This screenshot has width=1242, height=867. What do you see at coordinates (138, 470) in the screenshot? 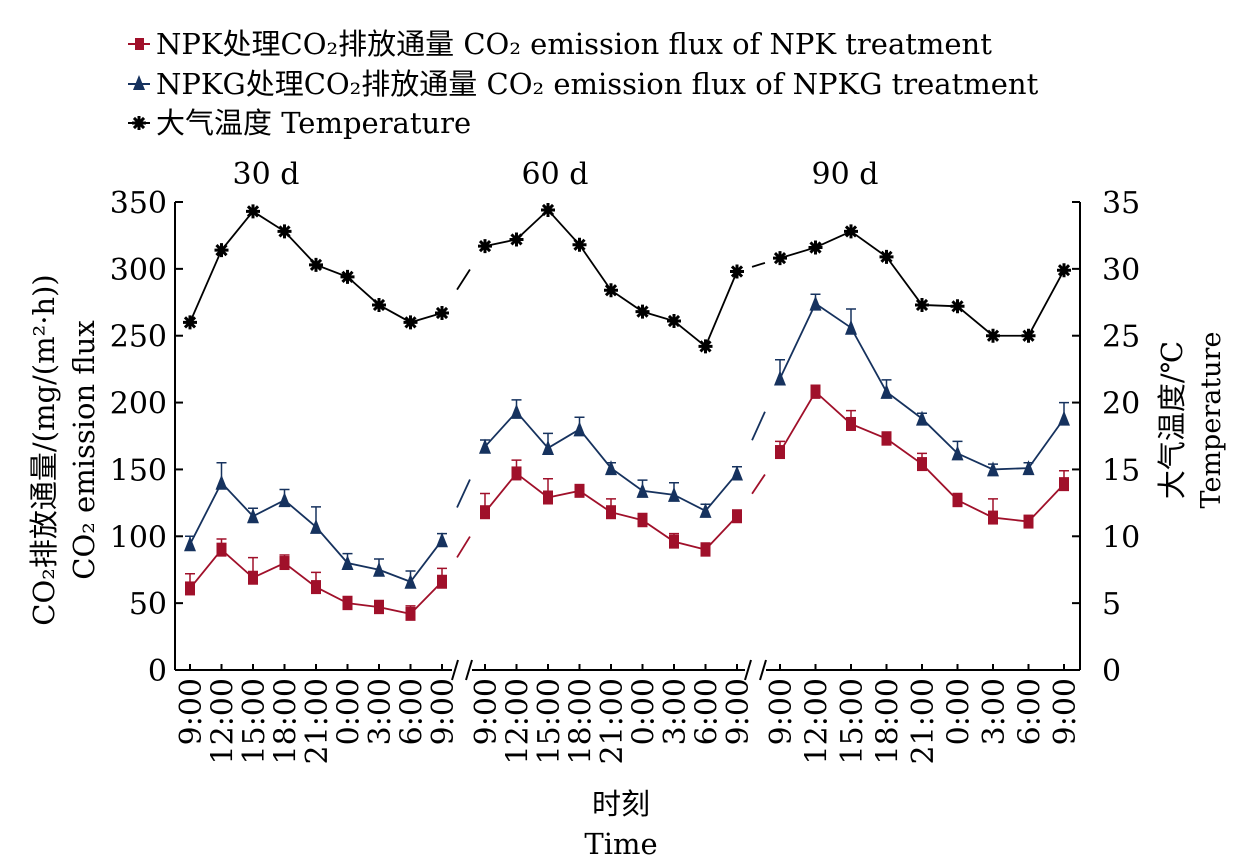
I see `y-left-tick-label: 150` at bounding box center [138, 470].